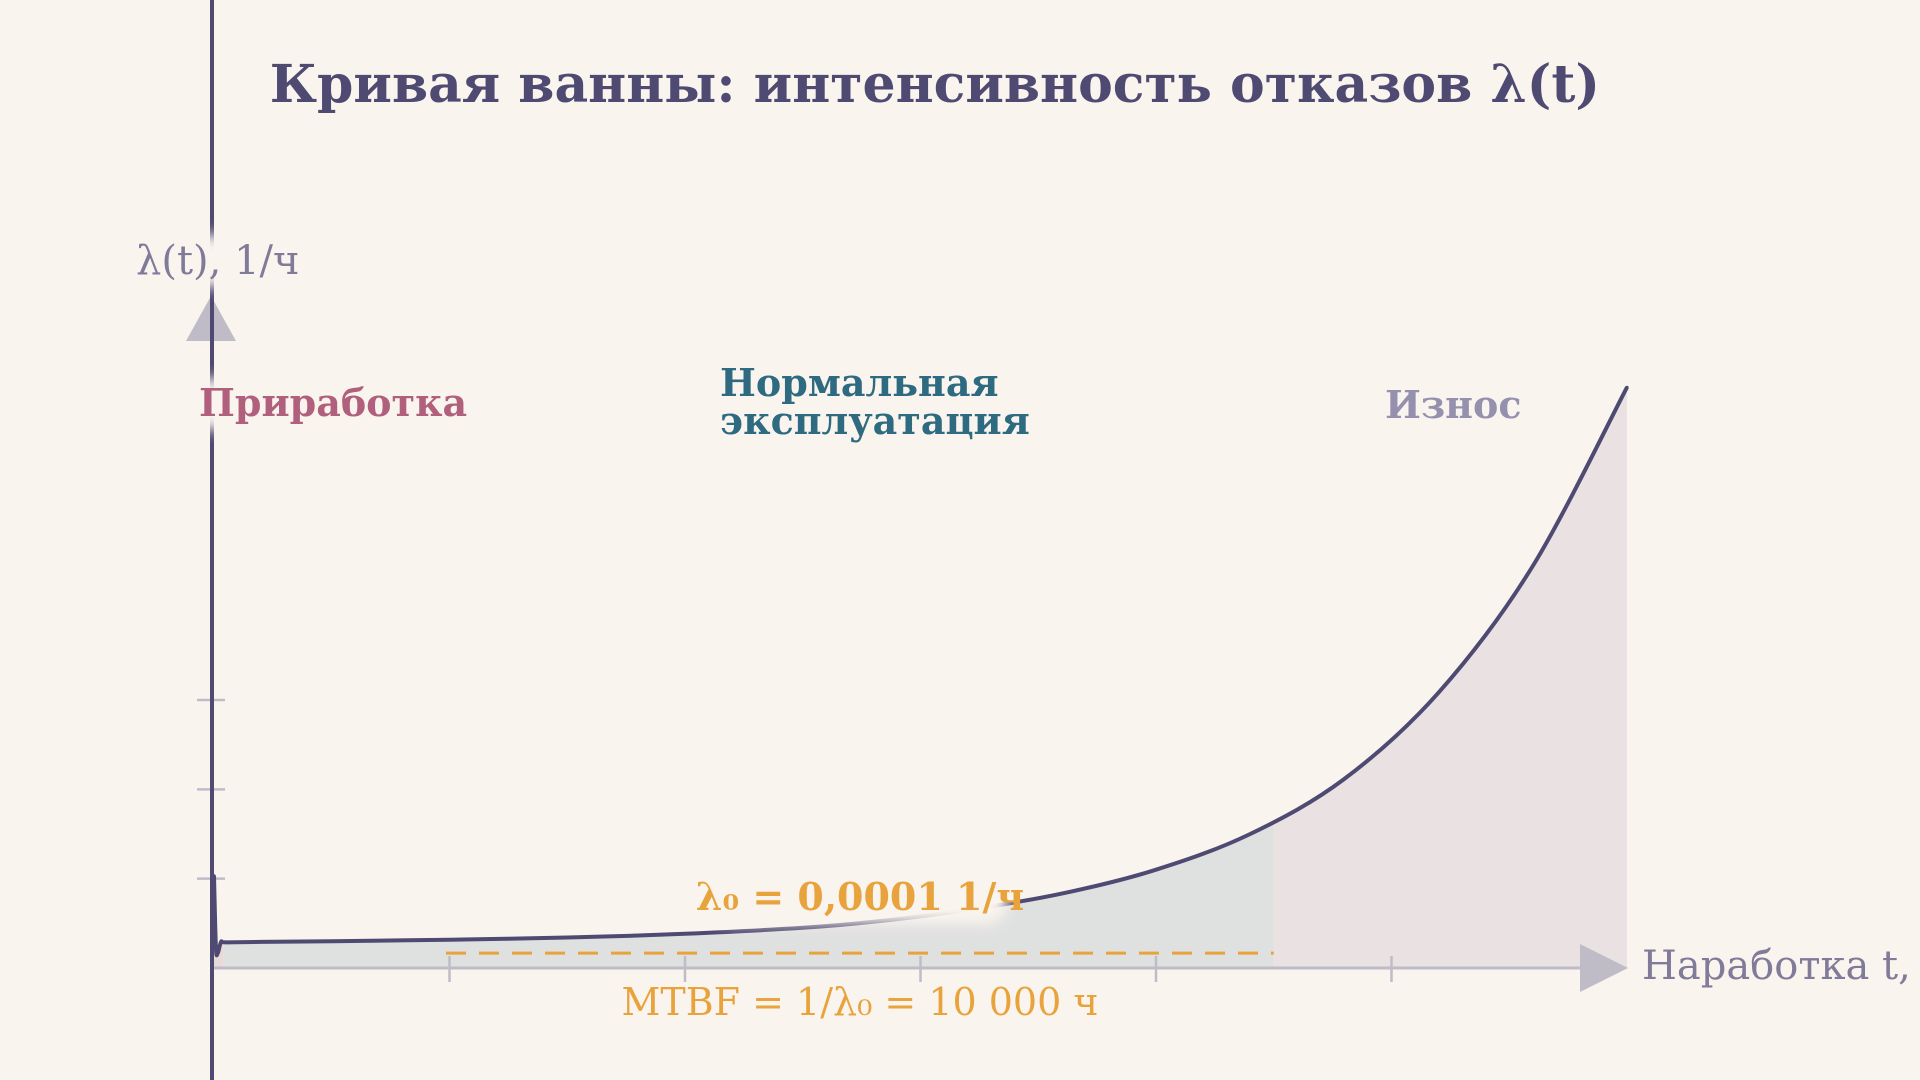 The width and height of the screenshot is (1920, 1080). I want to click on wearout-label-halo, so click(1450, 407).